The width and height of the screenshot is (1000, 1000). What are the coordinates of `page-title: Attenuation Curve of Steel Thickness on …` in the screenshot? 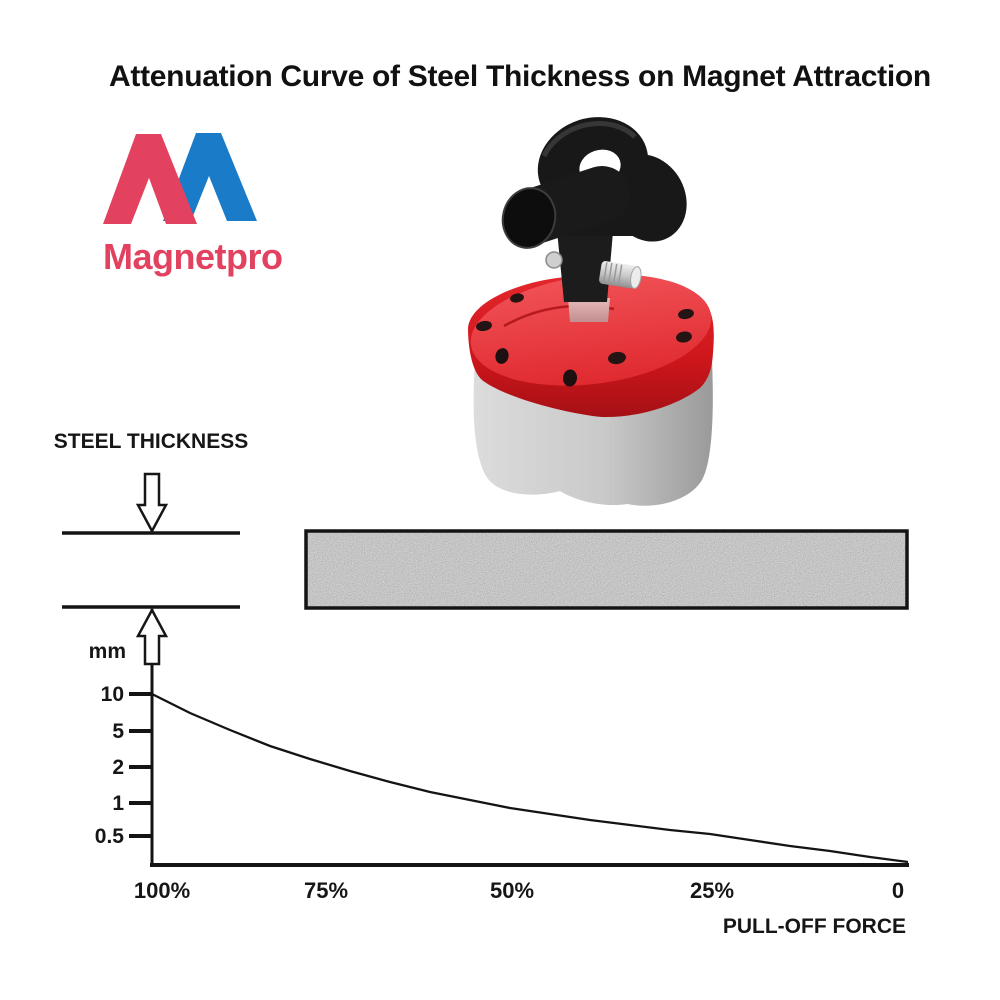 It's located at (520, 76).